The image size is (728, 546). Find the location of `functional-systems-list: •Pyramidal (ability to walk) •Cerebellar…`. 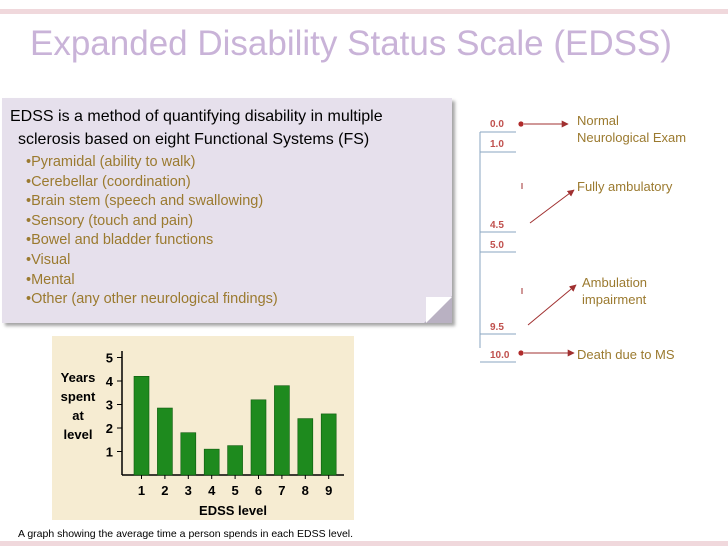

functional-systems-list: •Pyramidal (ability to walk) •Cerebellar… is located at coordinates (152, 231).